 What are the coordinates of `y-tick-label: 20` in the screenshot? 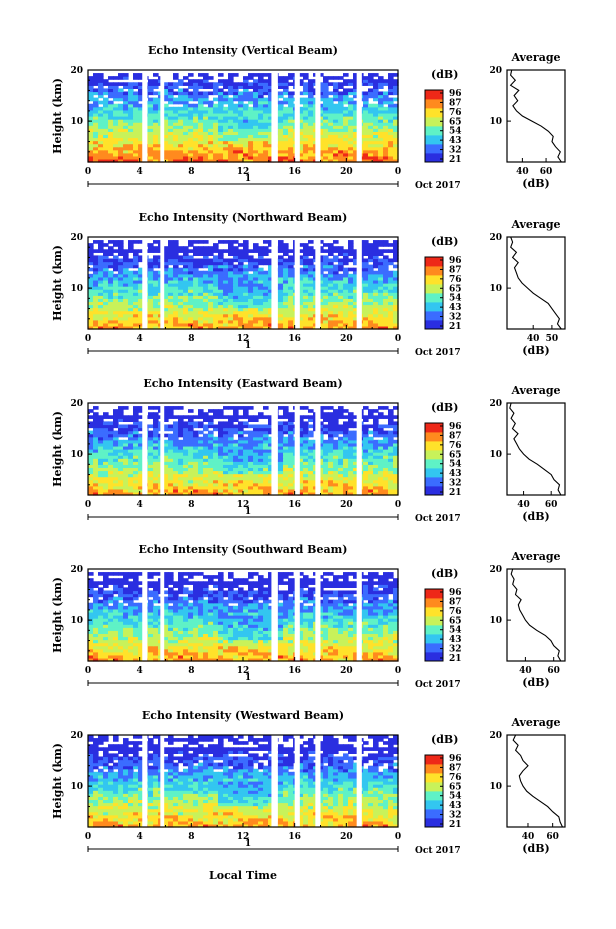 It's located at (76, 71).